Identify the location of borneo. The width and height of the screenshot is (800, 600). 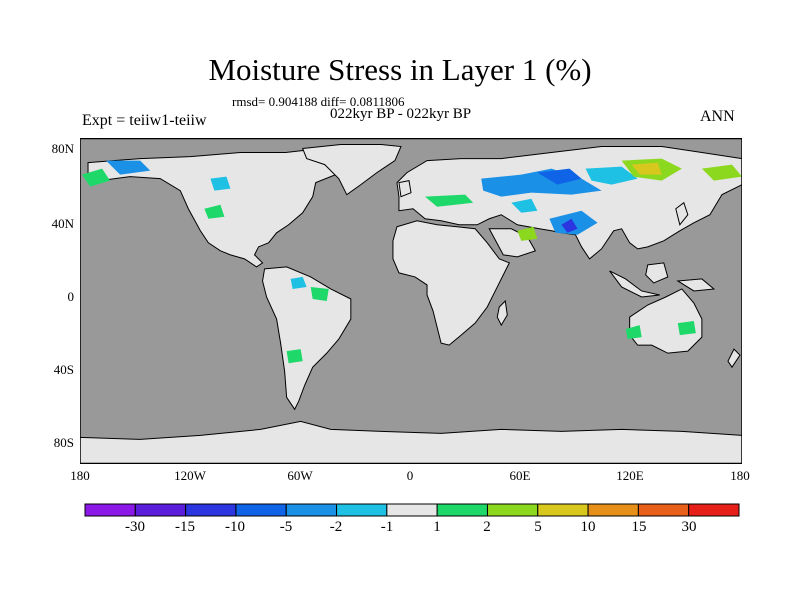
(657, 273).